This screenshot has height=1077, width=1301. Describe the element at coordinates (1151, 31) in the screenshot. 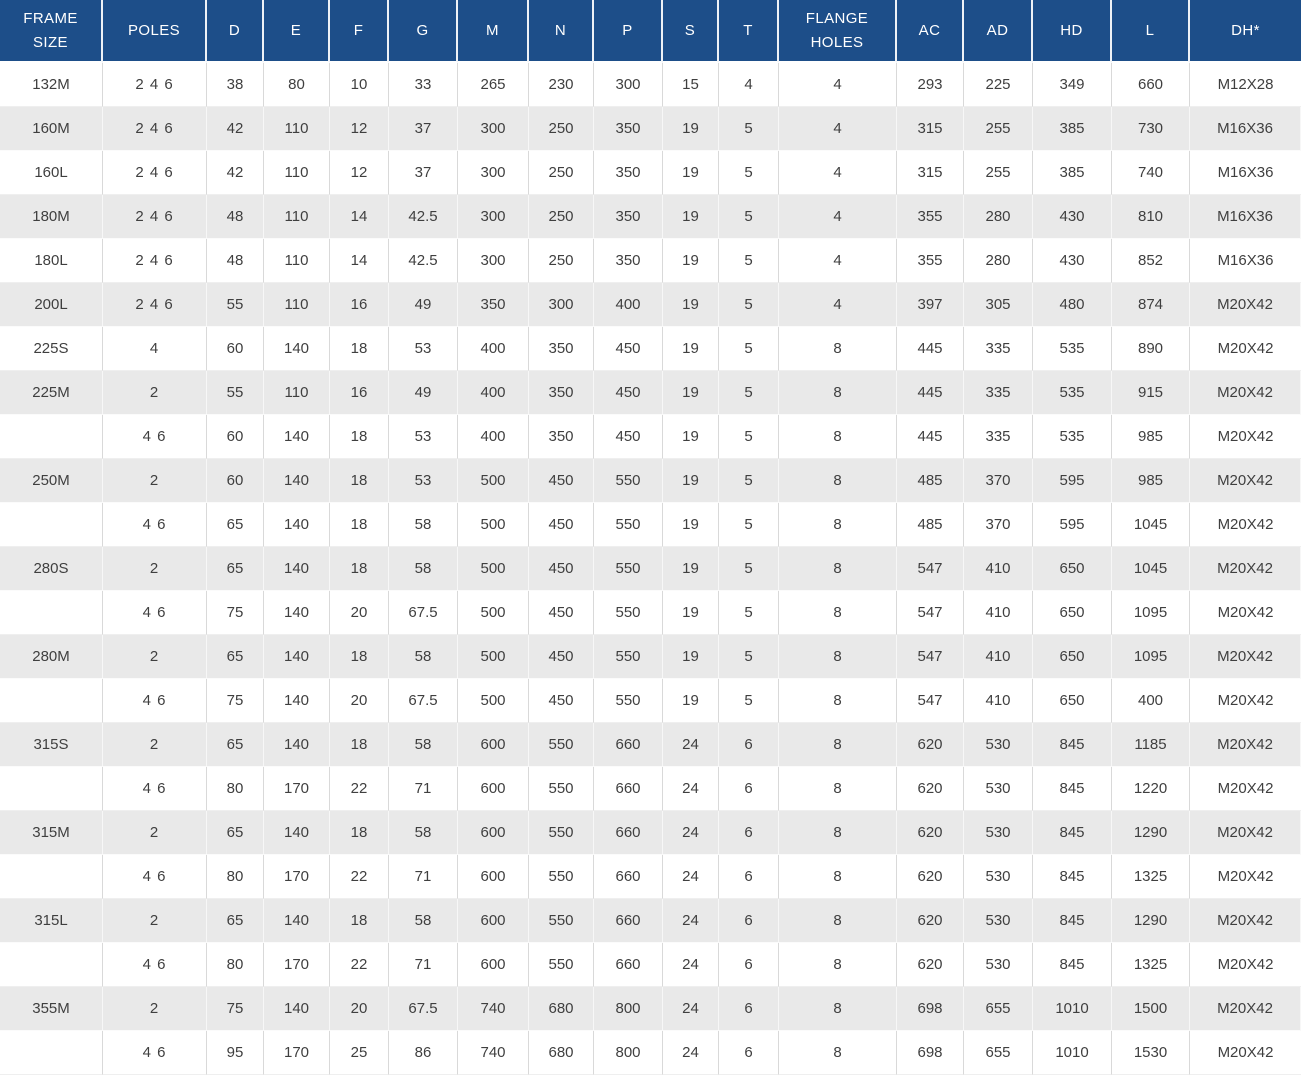

I see `column-header-l: L` at that location.